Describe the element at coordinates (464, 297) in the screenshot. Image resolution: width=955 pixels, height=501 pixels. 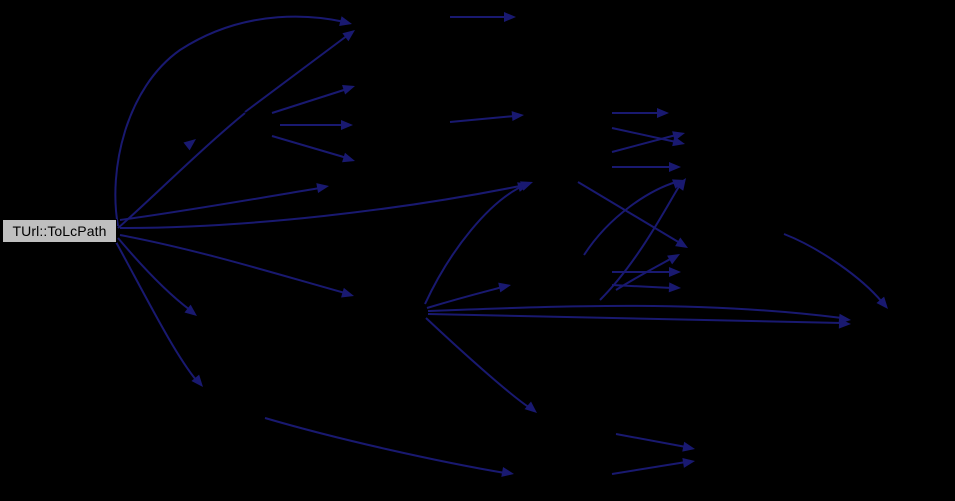
I see `edge-hub-mid-to-t13-line` at that location.